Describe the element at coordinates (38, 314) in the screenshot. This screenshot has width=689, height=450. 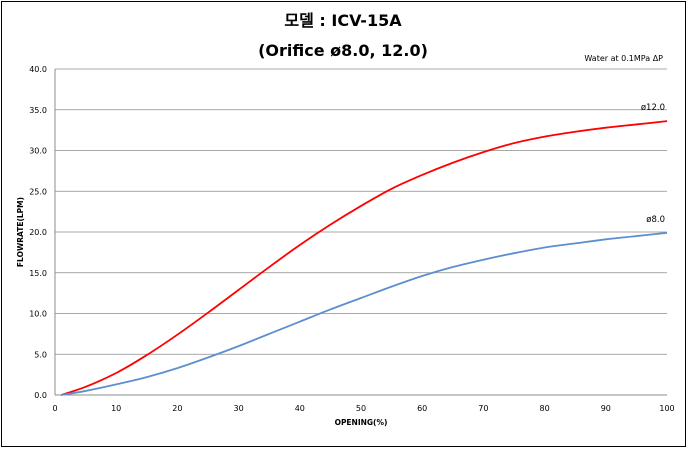
I see `y-tick-label: 10.0` at that location.